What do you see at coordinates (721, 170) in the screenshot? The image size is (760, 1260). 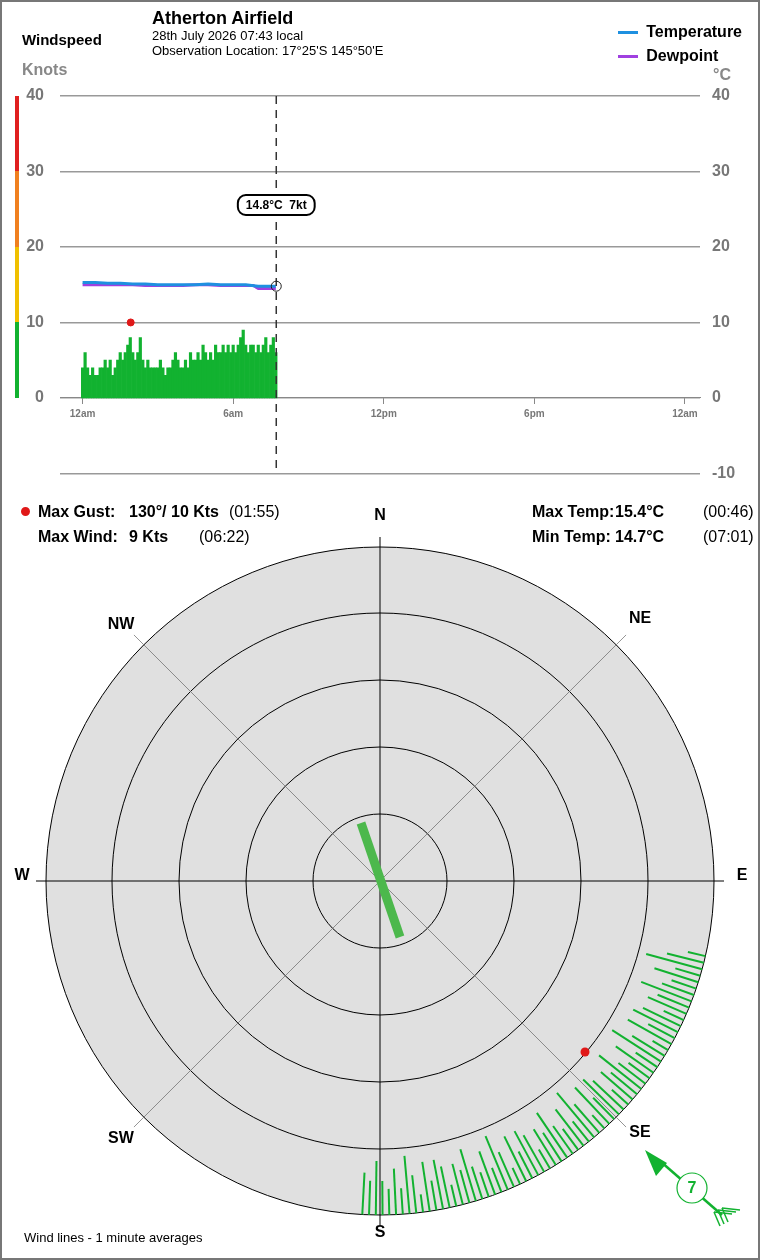 I see `y2-tick-label: 30` at bounding box center [721, 170].